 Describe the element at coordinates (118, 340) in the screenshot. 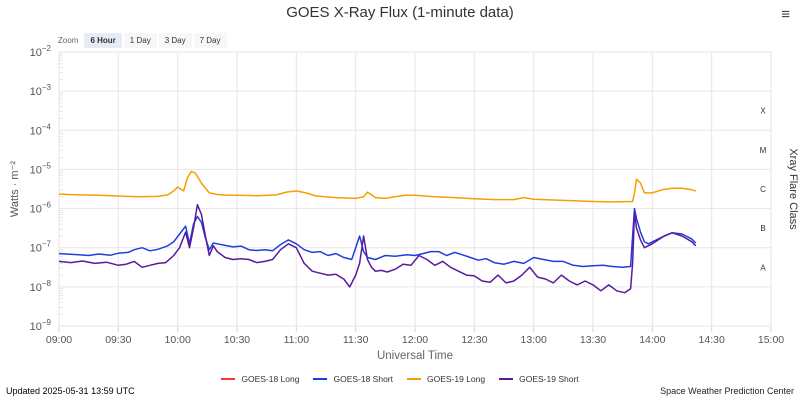

I see `x-tick-label: 09:30` at that location.